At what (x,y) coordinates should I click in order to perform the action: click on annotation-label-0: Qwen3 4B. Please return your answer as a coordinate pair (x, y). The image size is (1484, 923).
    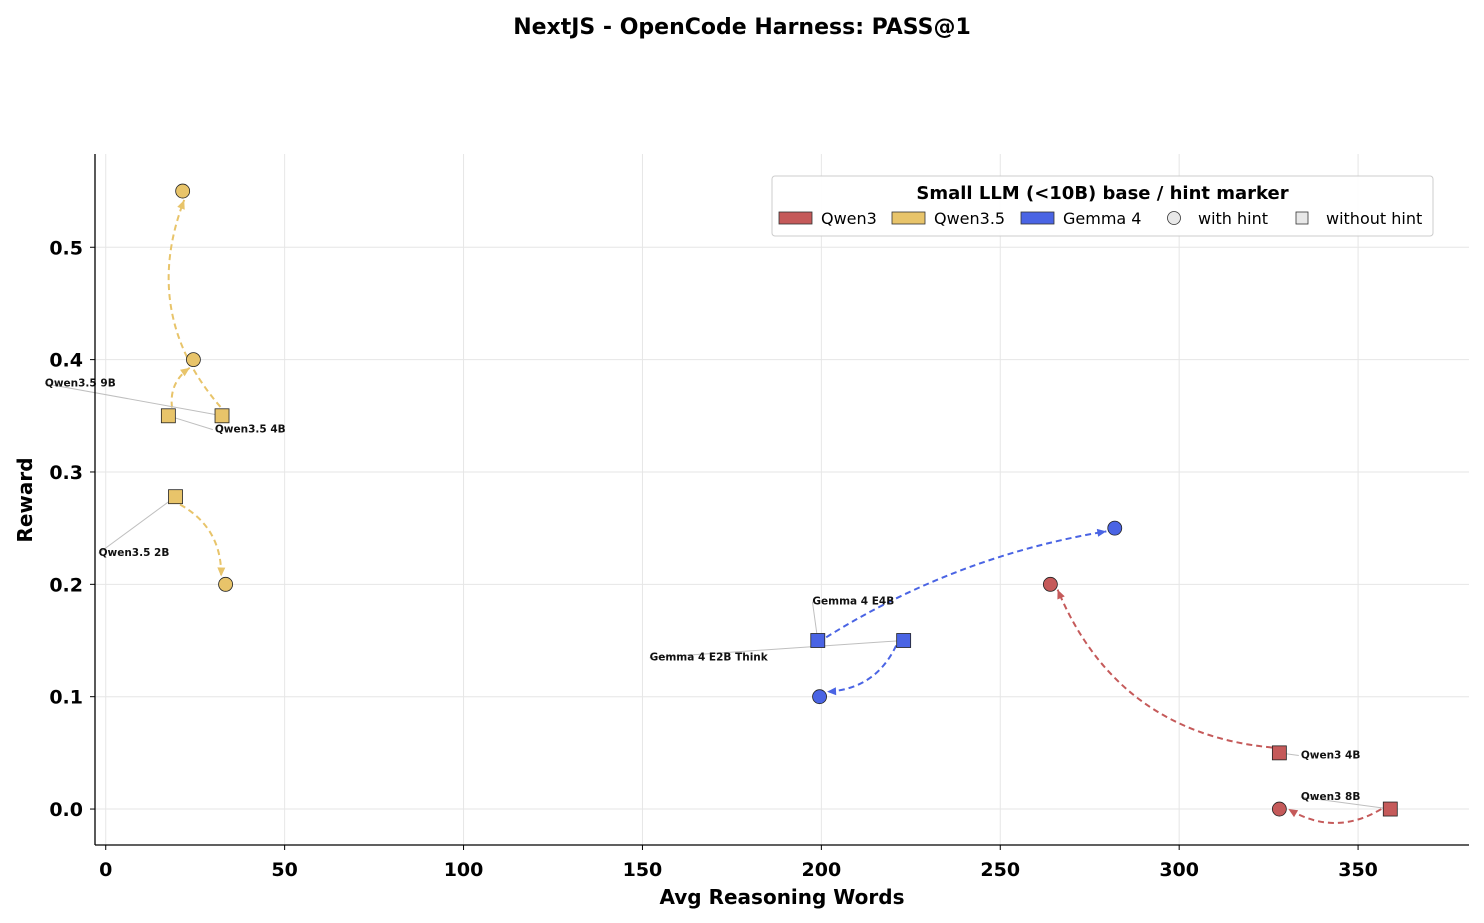
    Looking at the image, I should click on (1331, 755).